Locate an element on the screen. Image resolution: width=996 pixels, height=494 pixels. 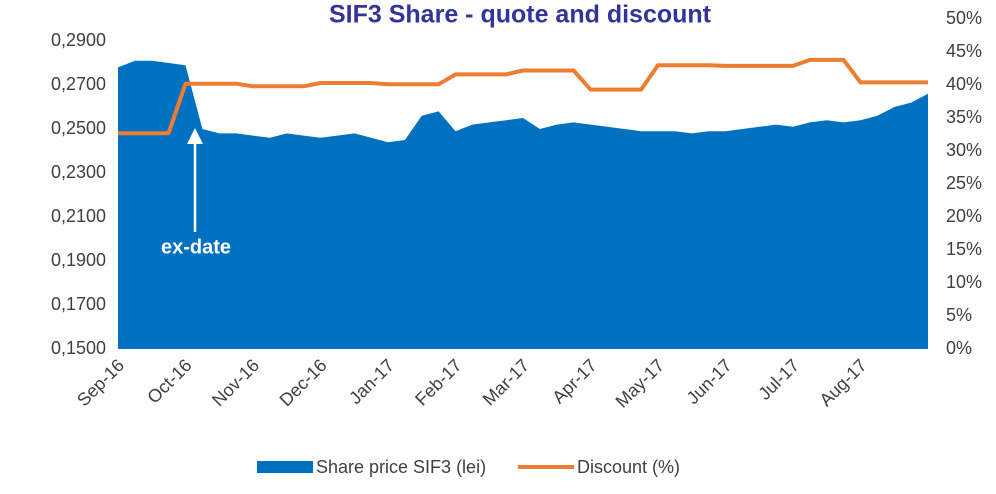
x-tick-label: Sep-16 is located at coordinates (100, 382).